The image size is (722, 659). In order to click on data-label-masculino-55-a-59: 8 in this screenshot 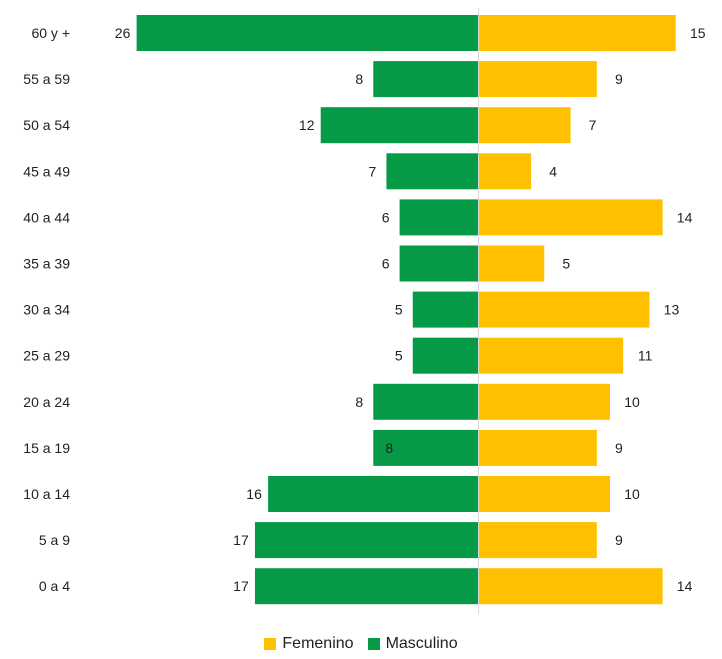, I will do `click(359, 79)`.